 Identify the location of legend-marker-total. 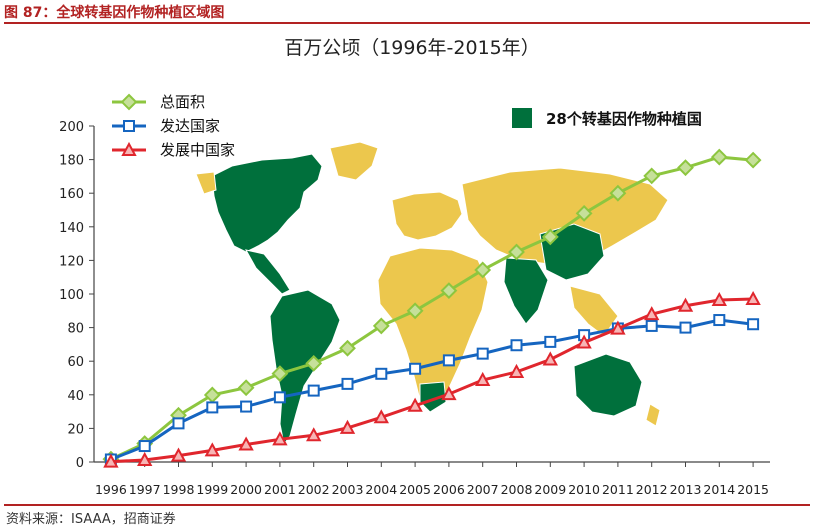
(129, 102).